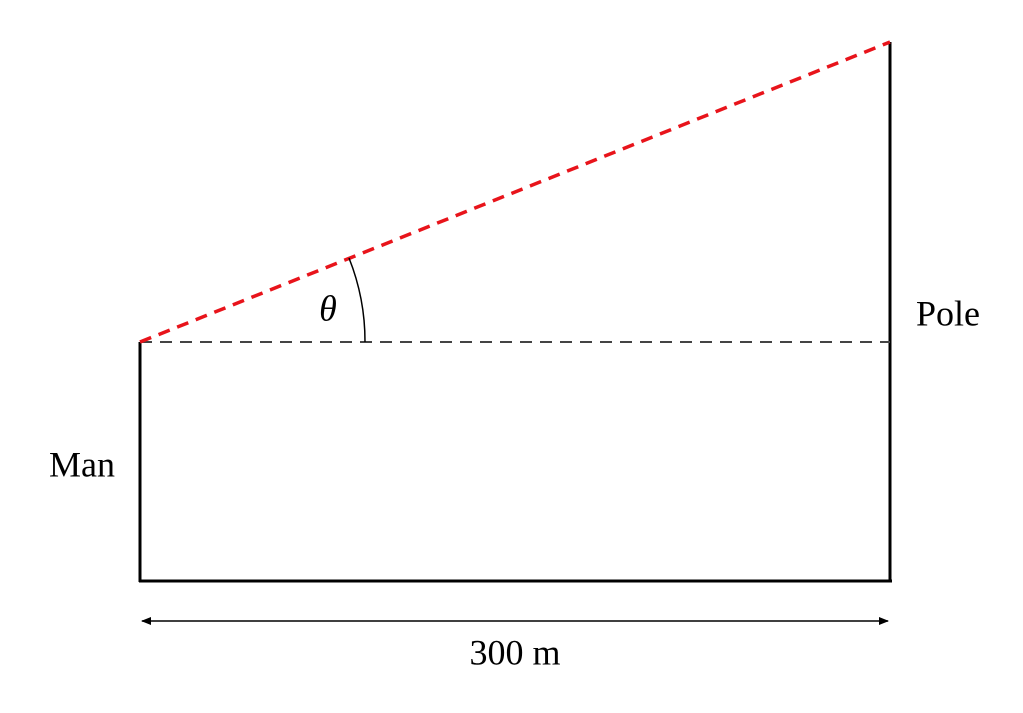  I want to click on distance-label: 300 m, so click(514, 652).